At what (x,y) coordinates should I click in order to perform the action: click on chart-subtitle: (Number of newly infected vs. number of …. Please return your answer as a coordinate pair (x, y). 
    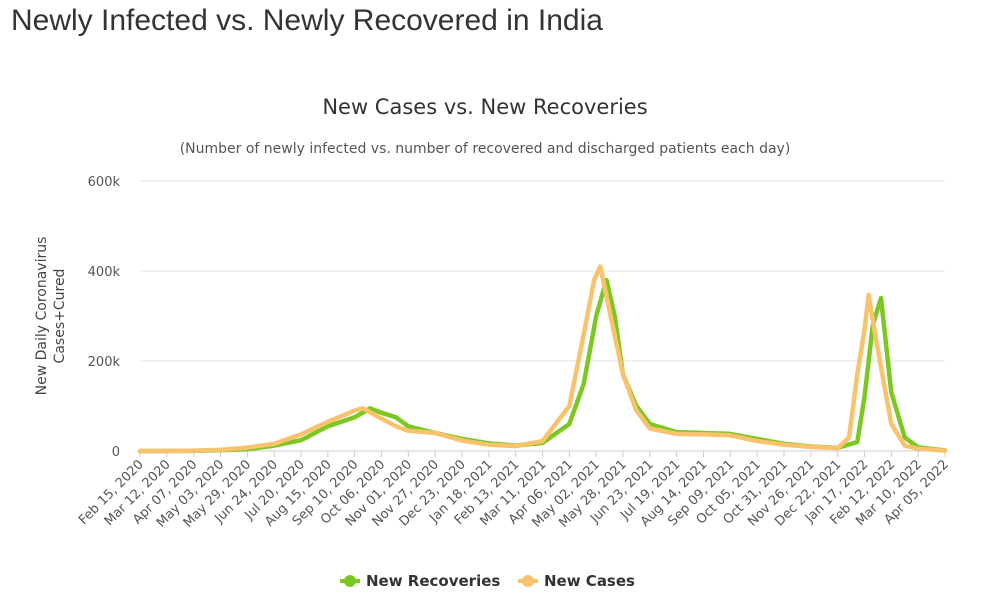
    Looking at the image, I should click on (485, 149).